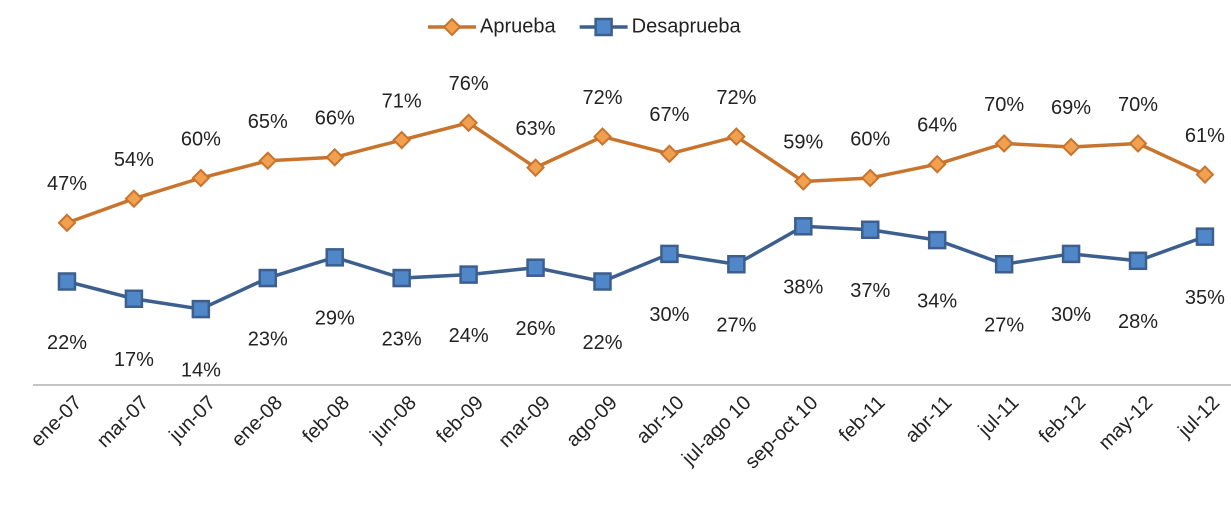  I want to click on data-label: 35%, so click(1205, 298).